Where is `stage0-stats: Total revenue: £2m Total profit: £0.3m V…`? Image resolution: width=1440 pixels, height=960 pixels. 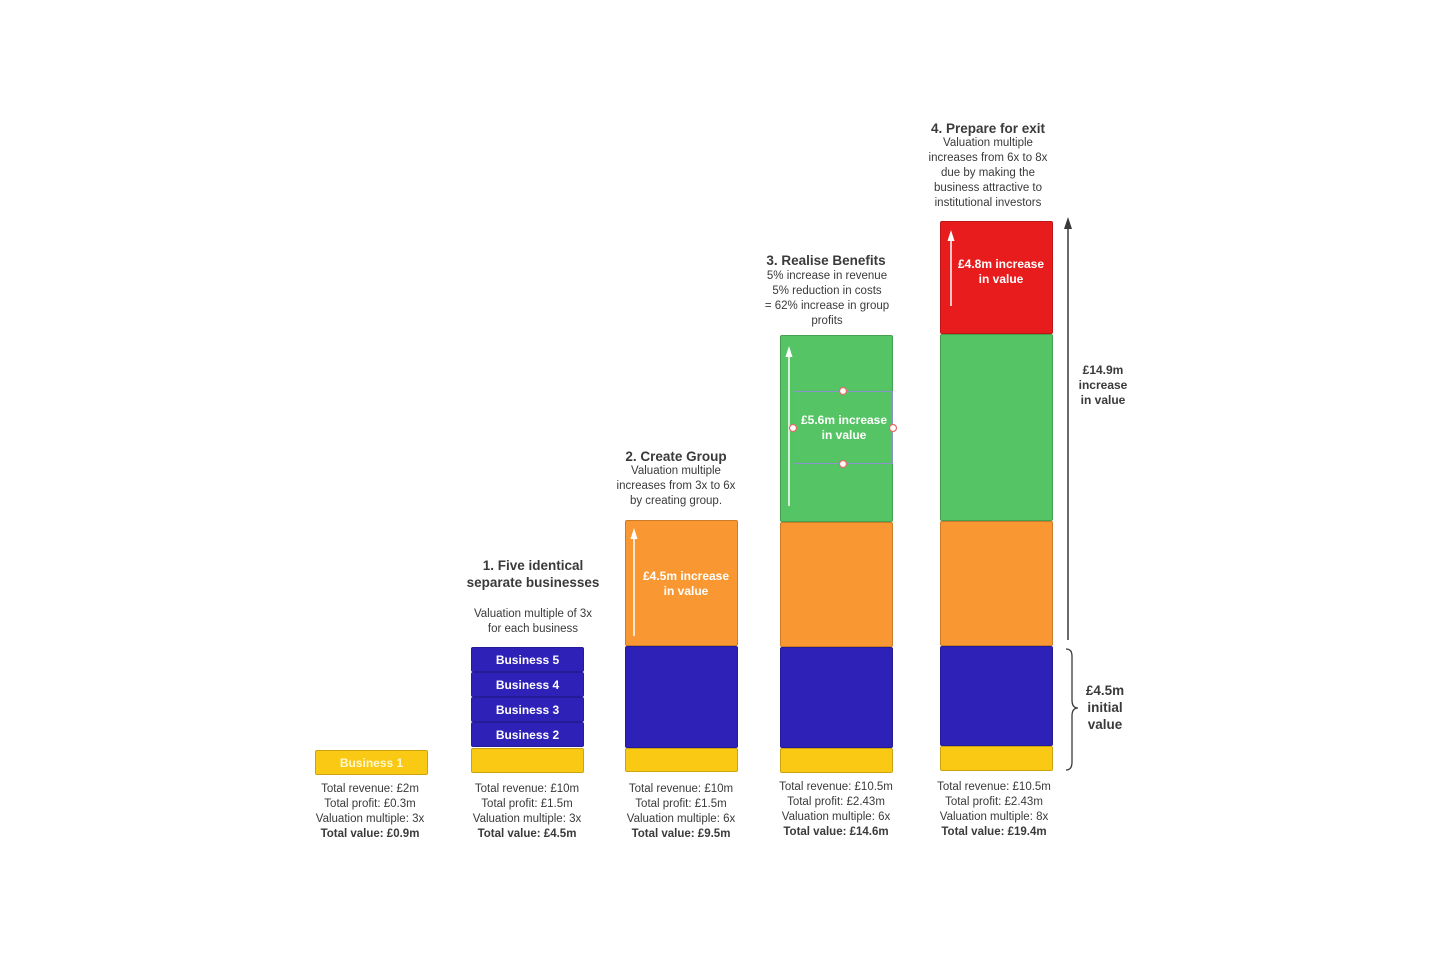
stage0-stats: Total revenue: £2m Total profit: £0.3m V… is located at coordinates (370, 812).